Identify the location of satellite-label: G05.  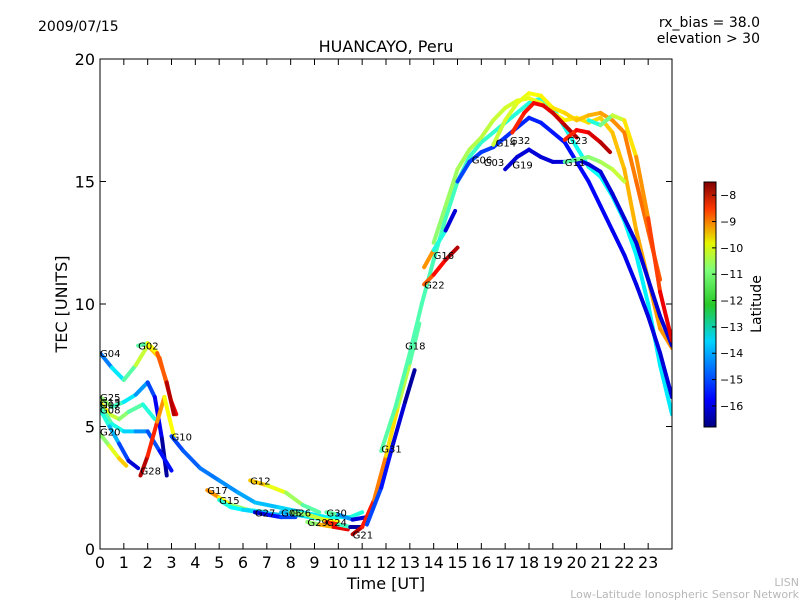
(291, 513).